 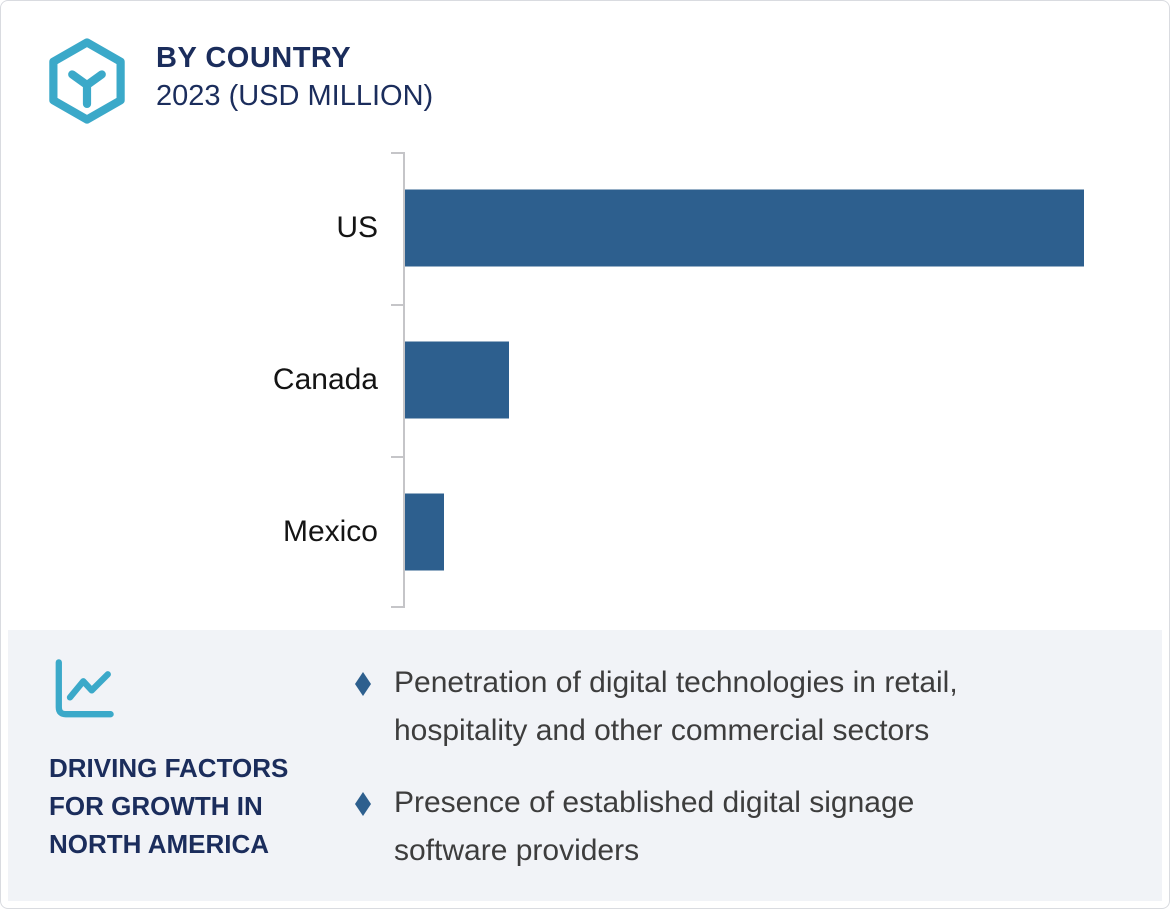 I want to click on category-label-us: US, so click(x=357, y=227).